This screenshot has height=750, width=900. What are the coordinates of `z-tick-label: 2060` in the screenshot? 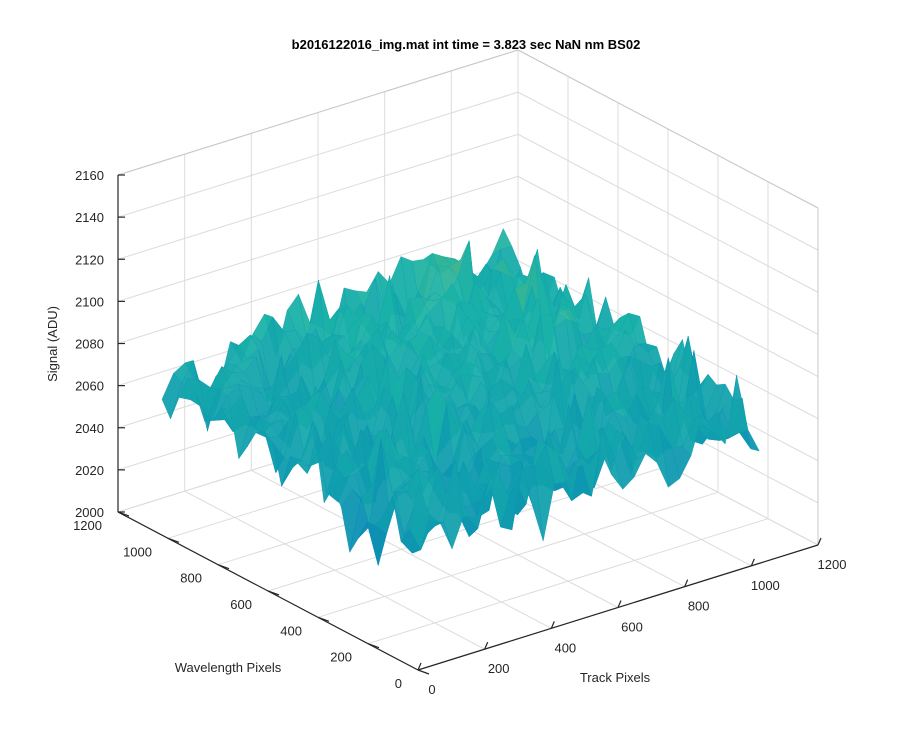 It's located at (89, 386).